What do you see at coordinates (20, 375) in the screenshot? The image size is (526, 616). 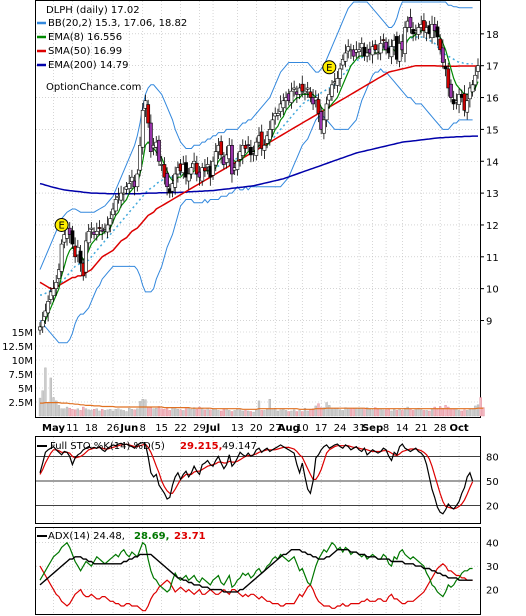 I see `volume-tick-label: 7.5M` at bounding box center [20, 375].